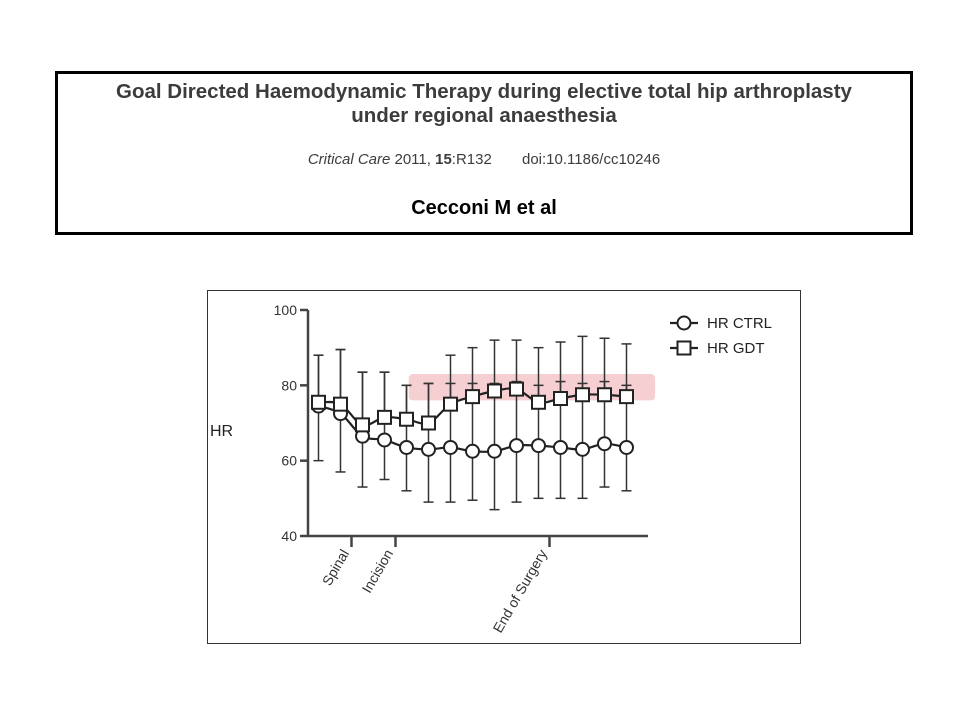 The image size is (960, 720). Describe the element at coordinates (289, 461) in the screenshot. I see `y-tick-label: 60` at that location.